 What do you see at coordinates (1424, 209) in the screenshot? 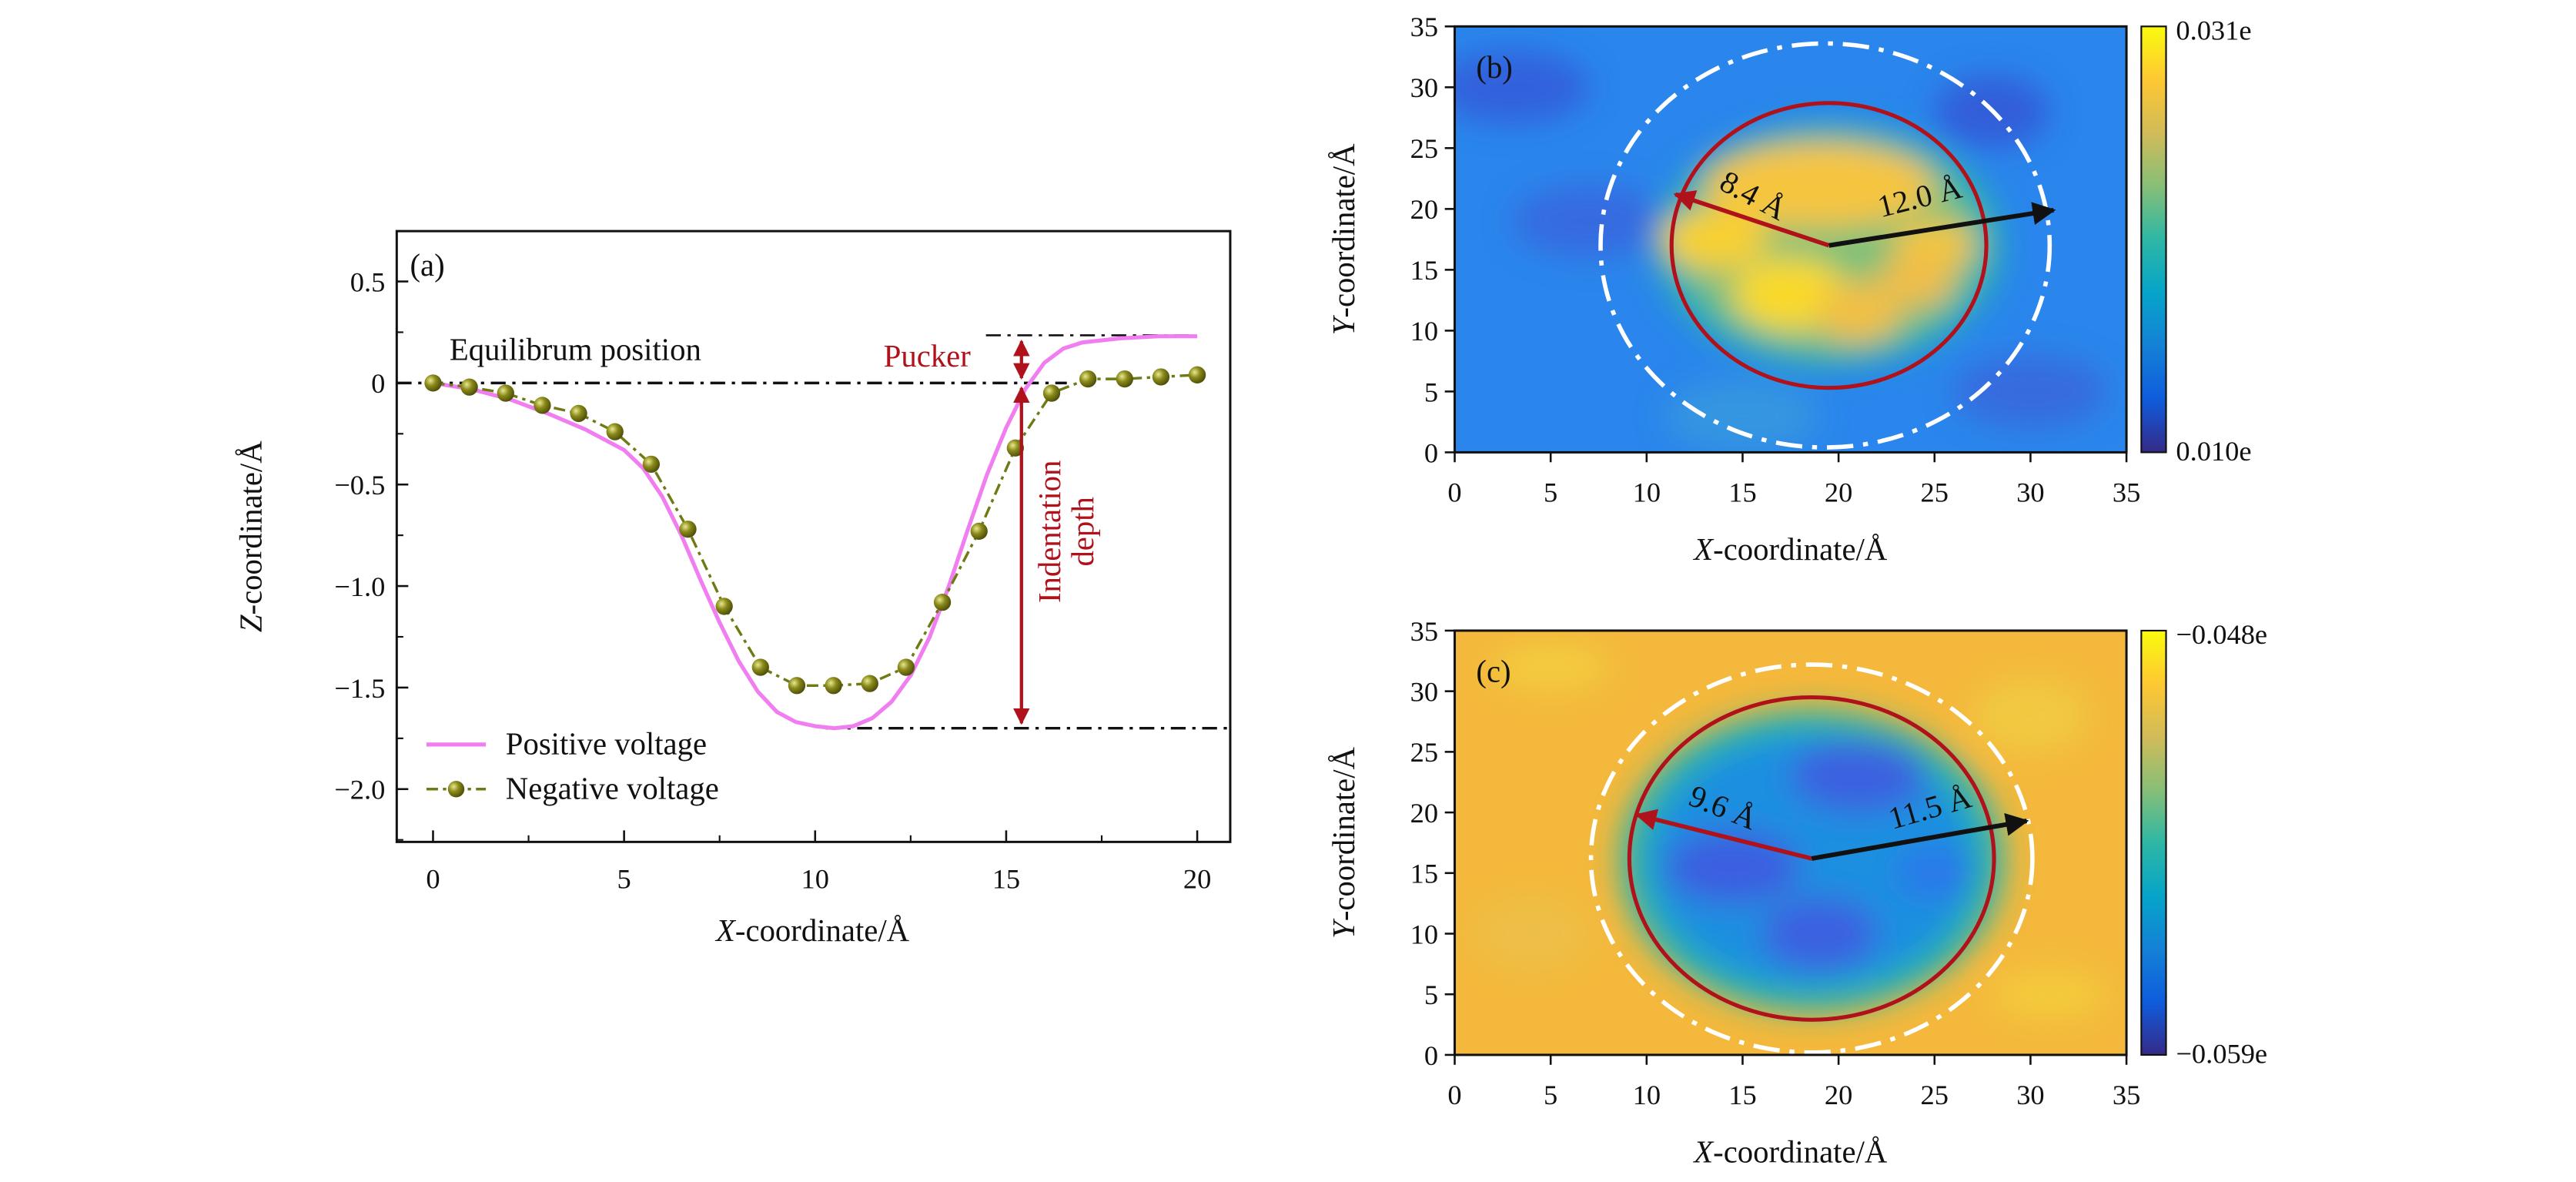
I see `y-tick-label: 20` at bounding box center [1424, 209].